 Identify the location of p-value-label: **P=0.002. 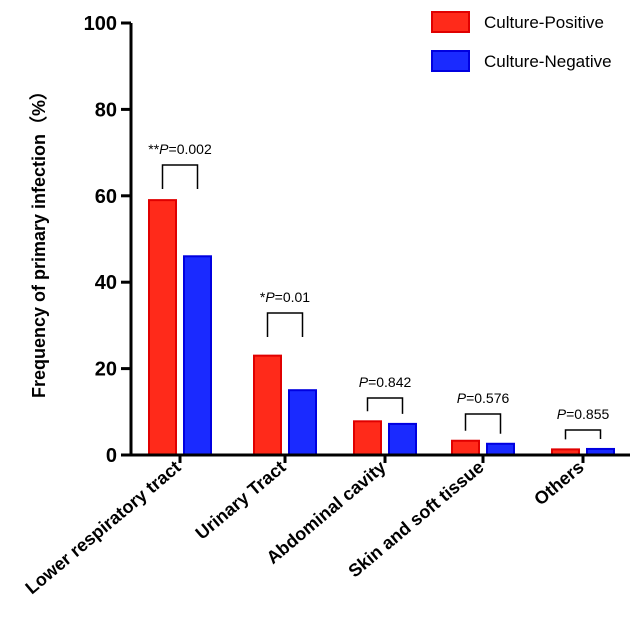
(180, 149).